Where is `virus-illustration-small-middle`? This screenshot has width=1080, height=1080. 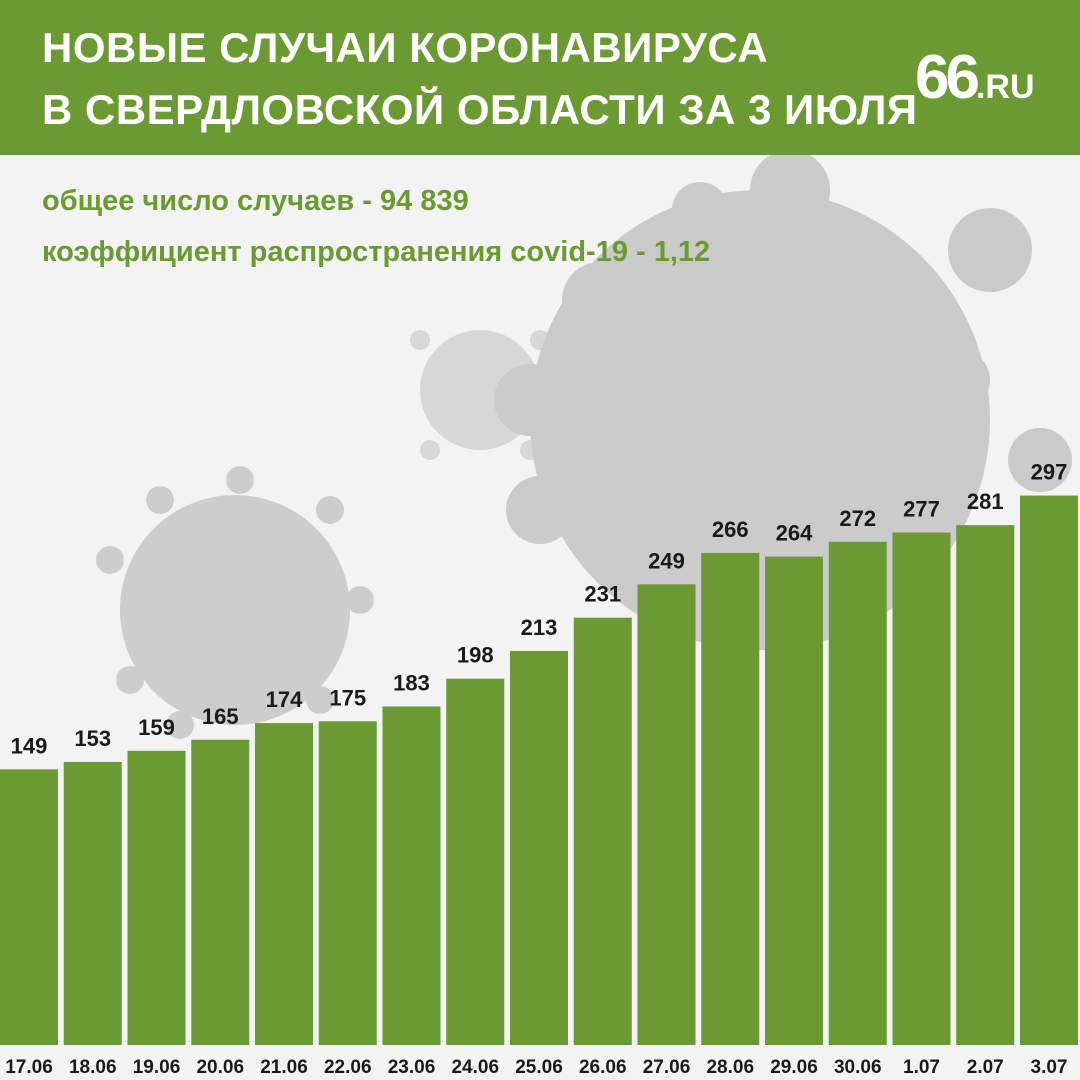 virus-illustration-small-middle is located at coordinates (480, 395).